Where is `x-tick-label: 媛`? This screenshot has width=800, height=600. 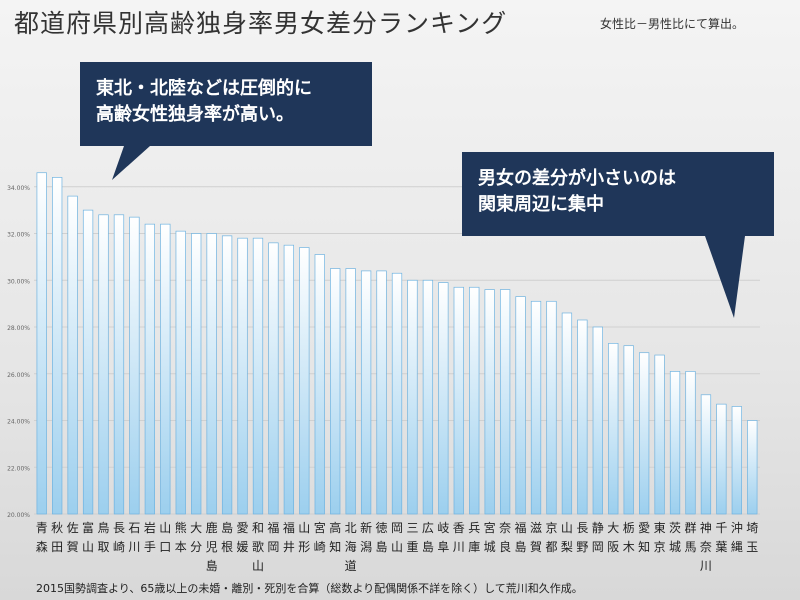
x-tick-label: 媛 is located at coordinates (243, 547).